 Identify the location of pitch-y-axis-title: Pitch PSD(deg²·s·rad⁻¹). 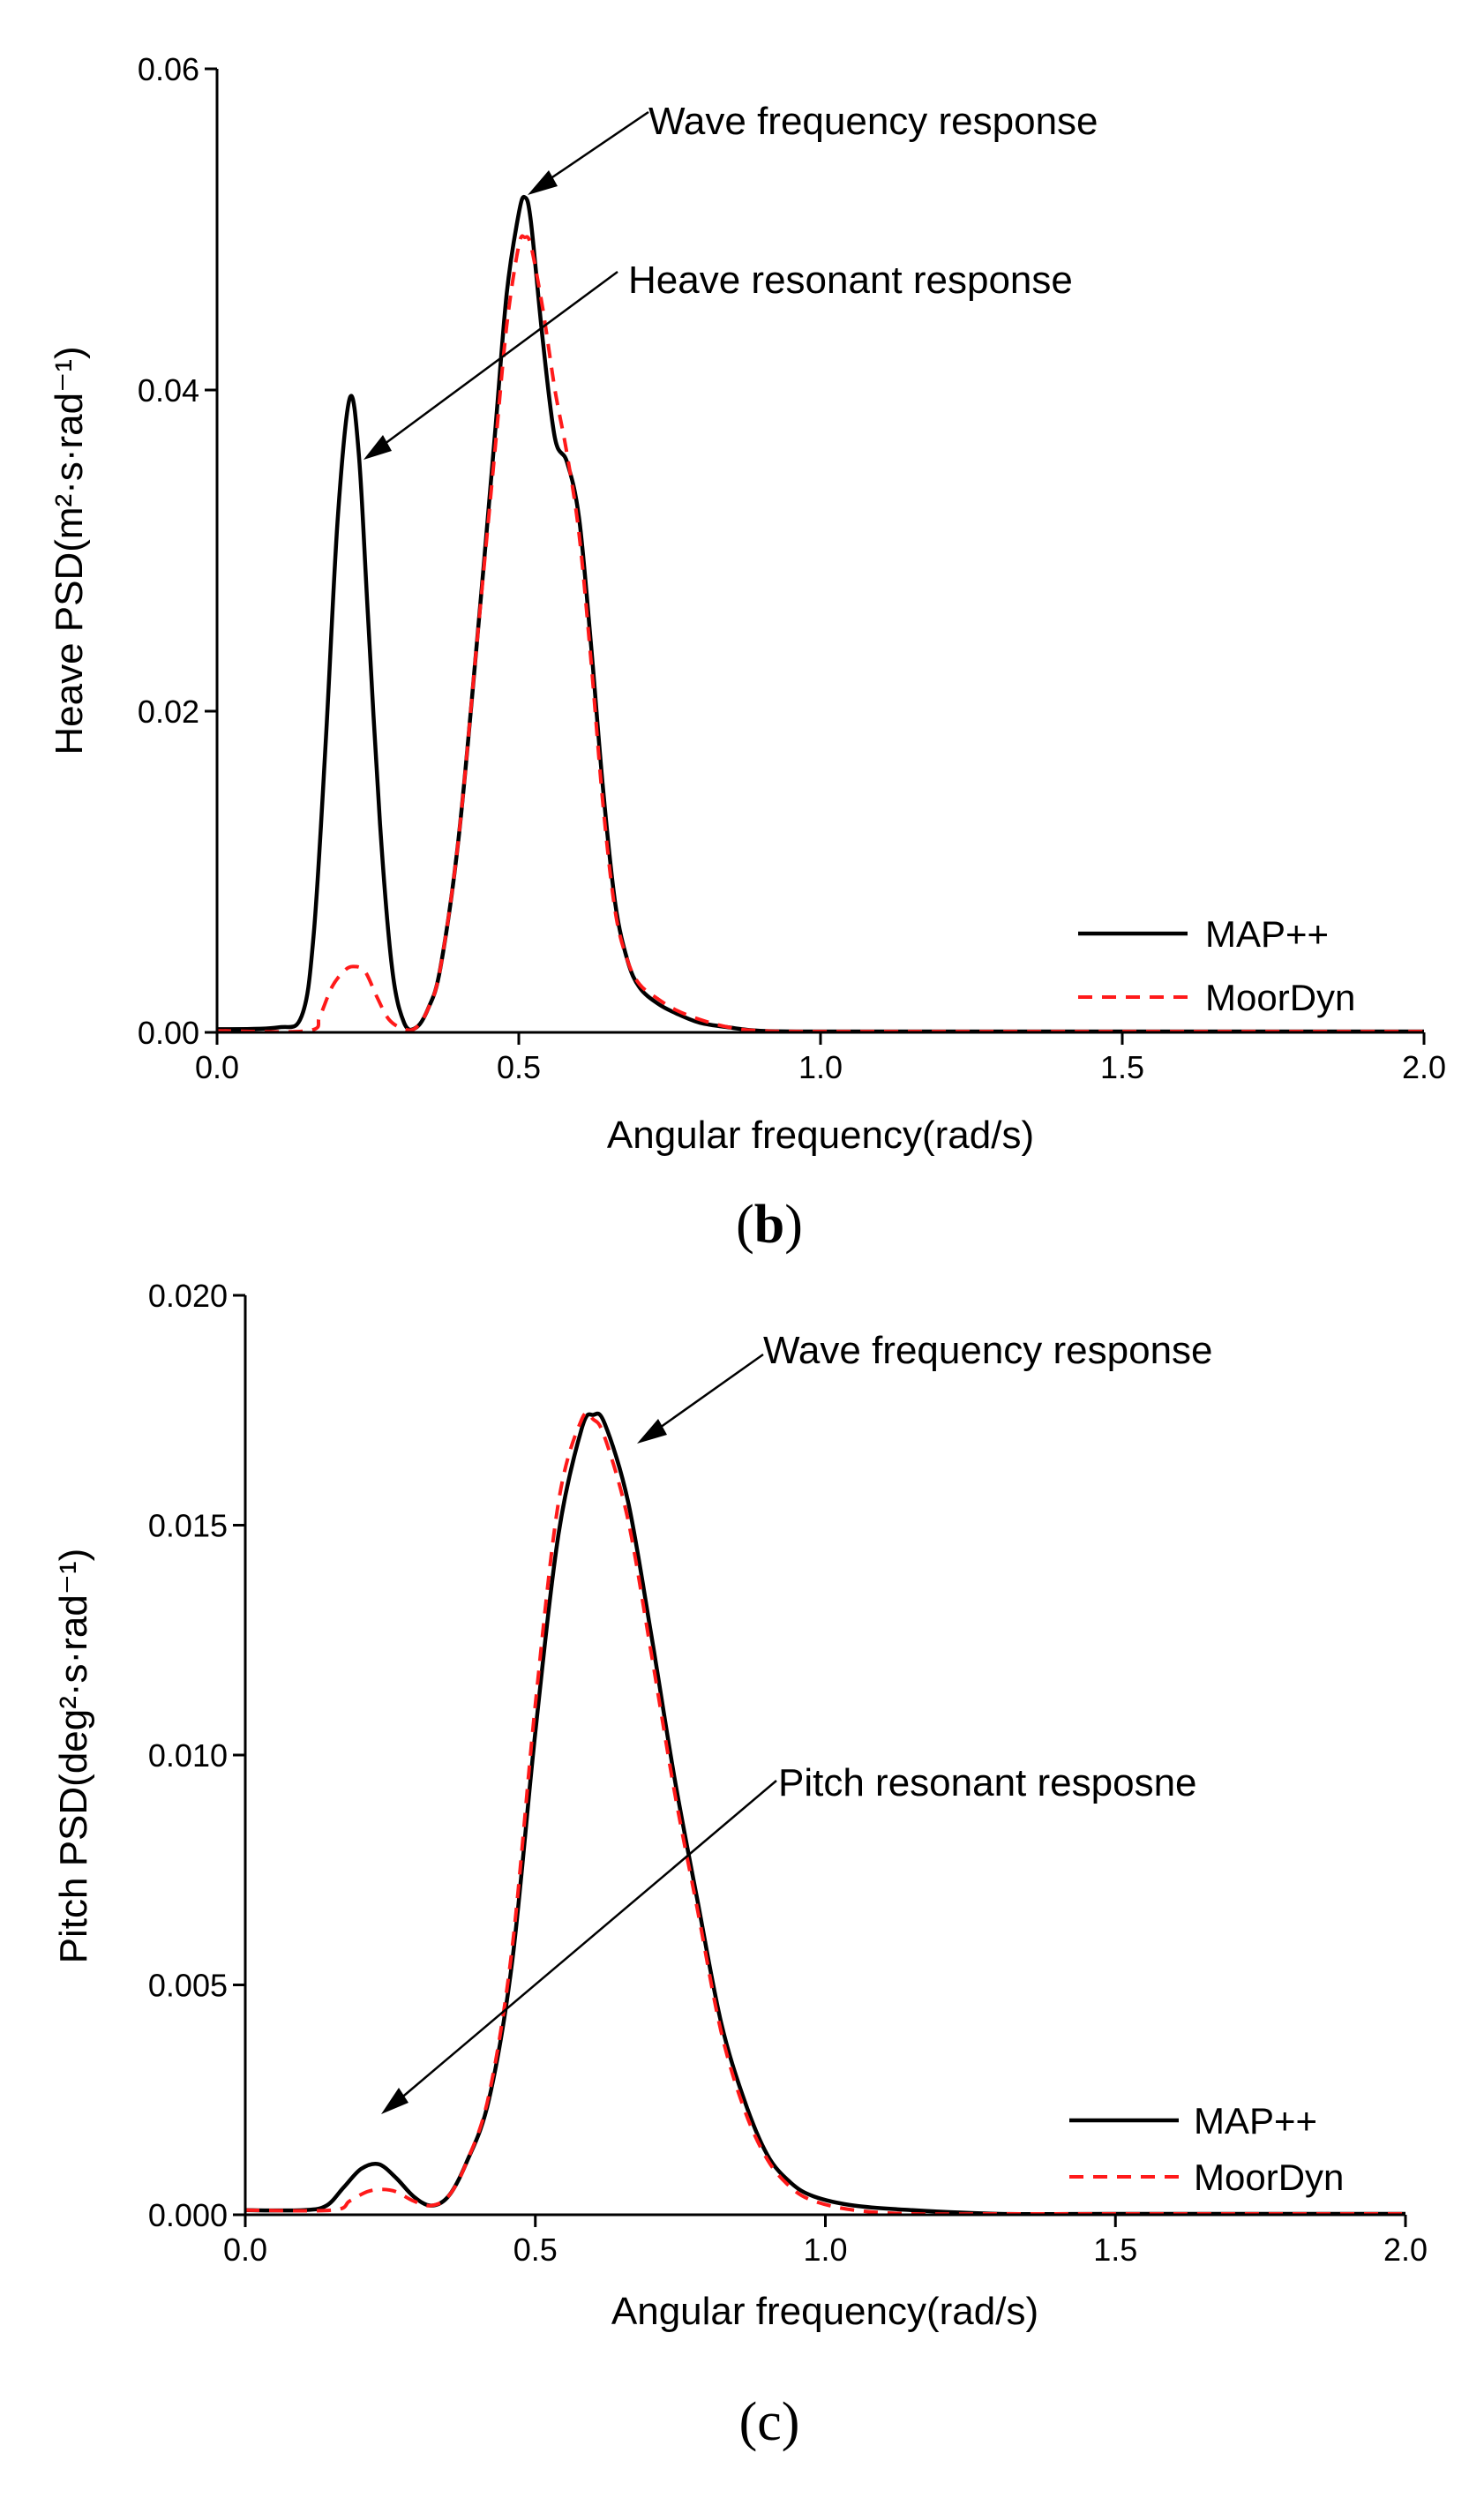
(73, 1757).